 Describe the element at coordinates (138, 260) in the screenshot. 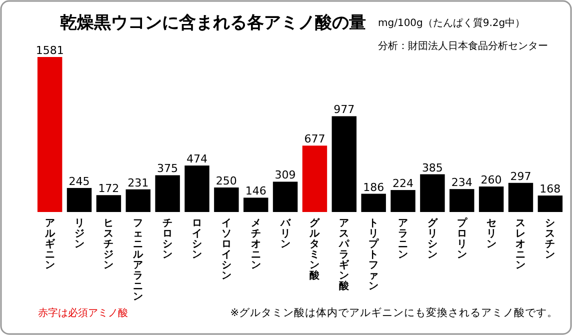

I see `x-tick-label: フェニルアラニン` at that location.